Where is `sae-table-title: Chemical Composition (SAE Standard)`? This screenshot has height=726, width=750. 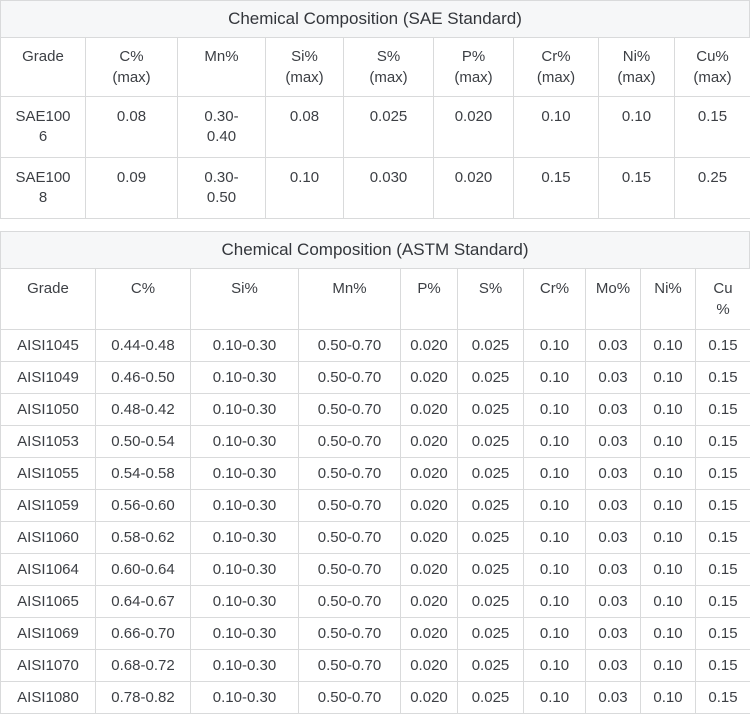 sae-table-title: Chemical Composition (SAE Standard) is located at coordinates (375, 19).